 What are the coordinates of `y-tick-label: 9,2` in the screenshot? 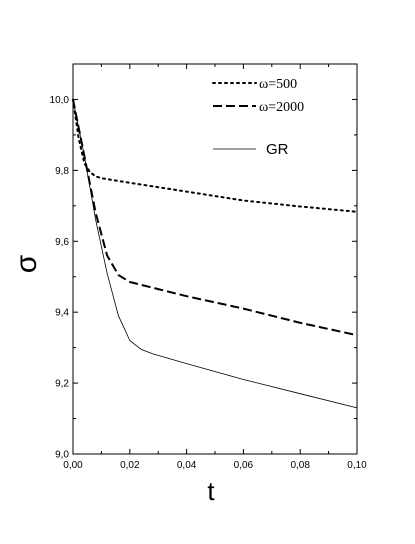 It's located at (62, 384).